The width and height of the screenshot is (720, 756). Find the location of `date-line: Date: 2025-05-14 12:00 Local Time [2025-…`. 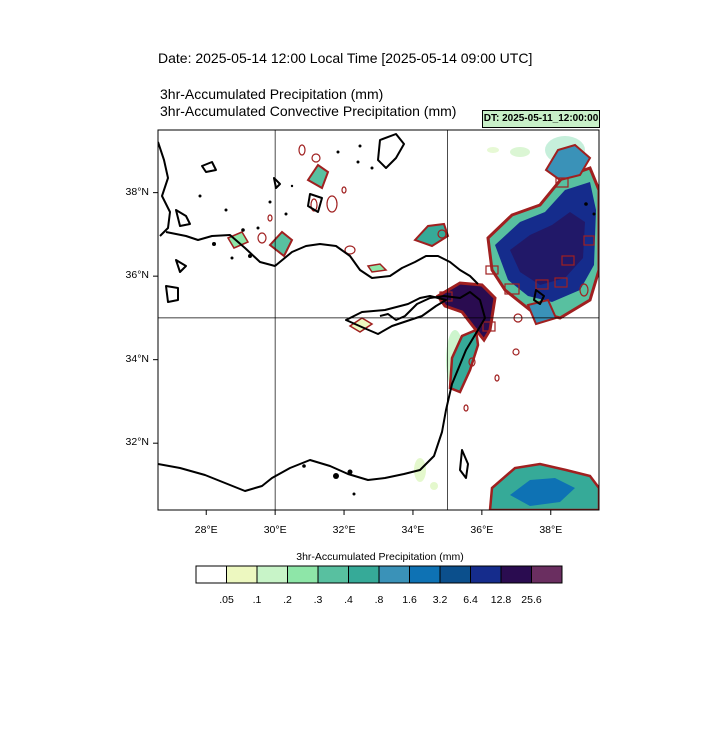

date-line: Date: 2025-05-14 12:00 Local Time [2025-… is located at coordinates (345, 58).